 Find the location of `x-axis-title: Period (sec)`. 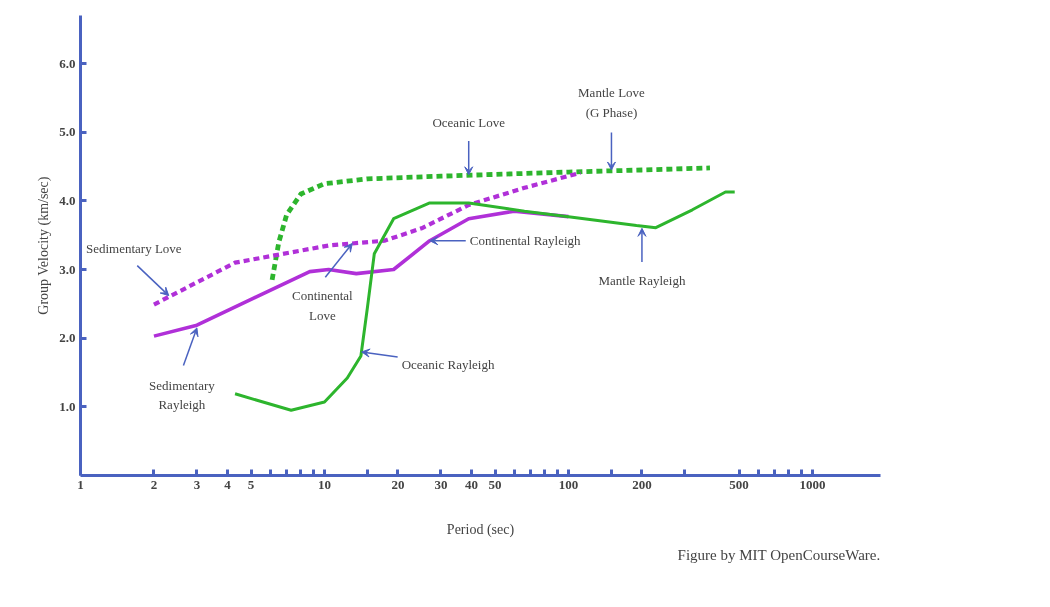

x-axis-title: Period (sec) is located at coordinates (480, 529).